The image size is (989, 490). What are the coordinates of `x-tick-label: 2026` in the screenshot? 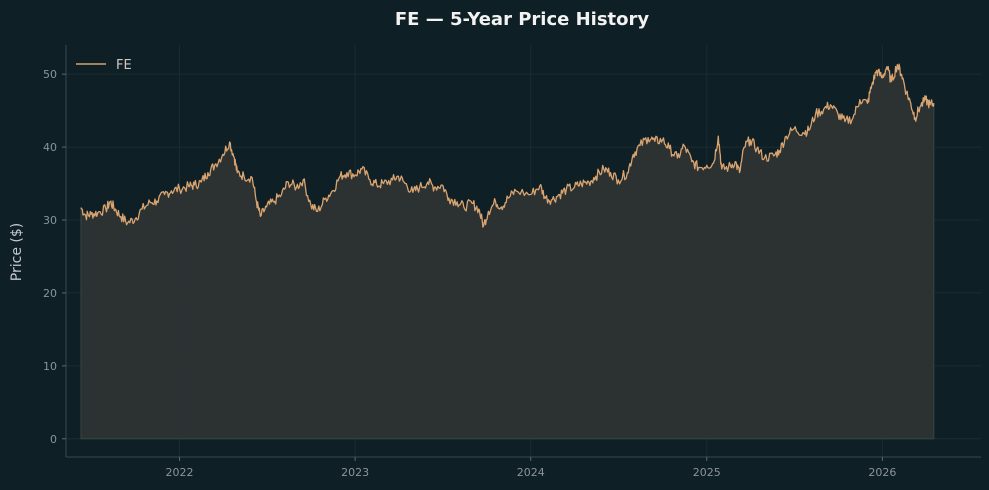 It's located at (882, 472).